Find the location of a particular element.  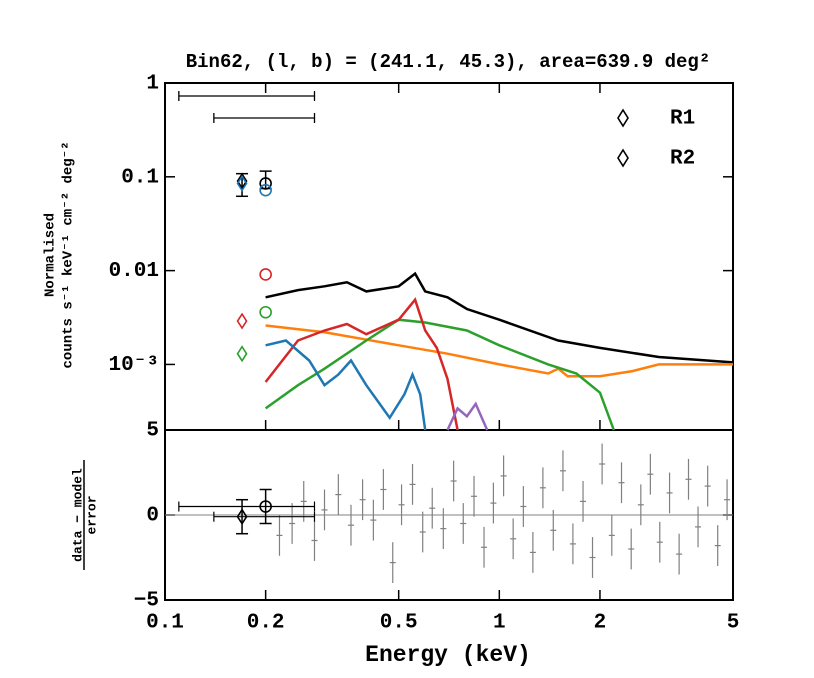

y-tick-label: 1 is located at coordinates (152, 84).